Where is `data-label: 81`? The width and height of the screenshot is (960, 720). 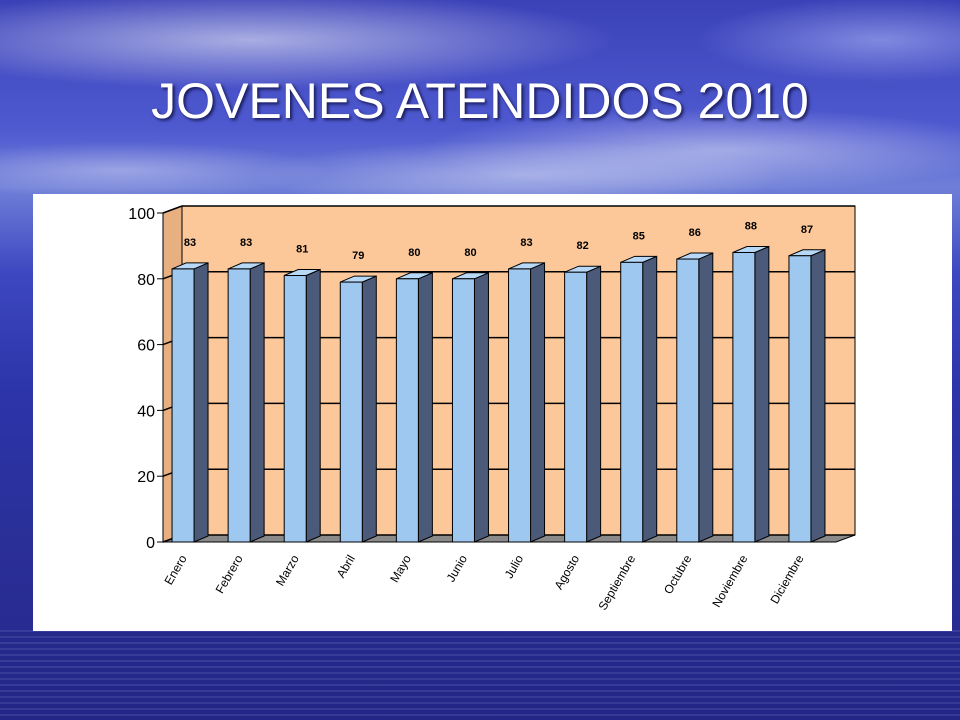
data-label: 81 is located at coordinates (302, 250).